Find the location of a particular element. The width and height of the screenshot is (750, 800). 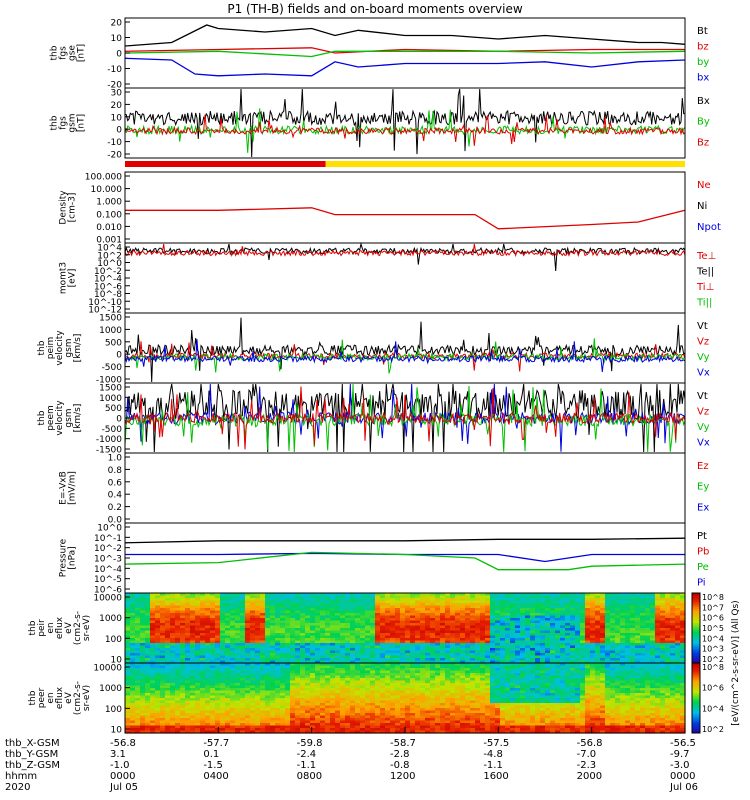

ytick-label-pressure: 10^-6 is located at coordinates (108, 591).